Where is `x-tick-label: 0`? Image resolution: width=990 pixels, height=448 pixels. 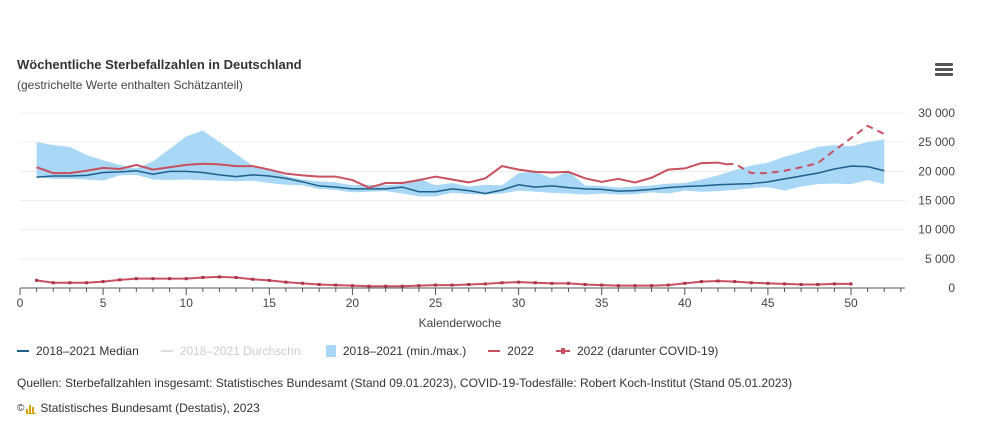
x-tick-label: 0 is located at coordinates (20, 303).